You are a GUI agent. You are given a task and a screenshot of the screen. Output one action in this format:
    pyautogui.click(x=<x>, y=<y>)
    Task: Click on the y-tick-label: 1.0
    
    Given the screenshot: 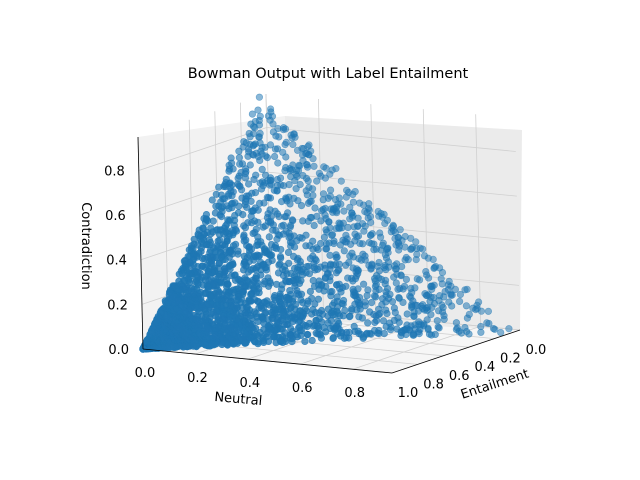 What is the action you would take?
    pyautogui.click(x=408, y=393)
    